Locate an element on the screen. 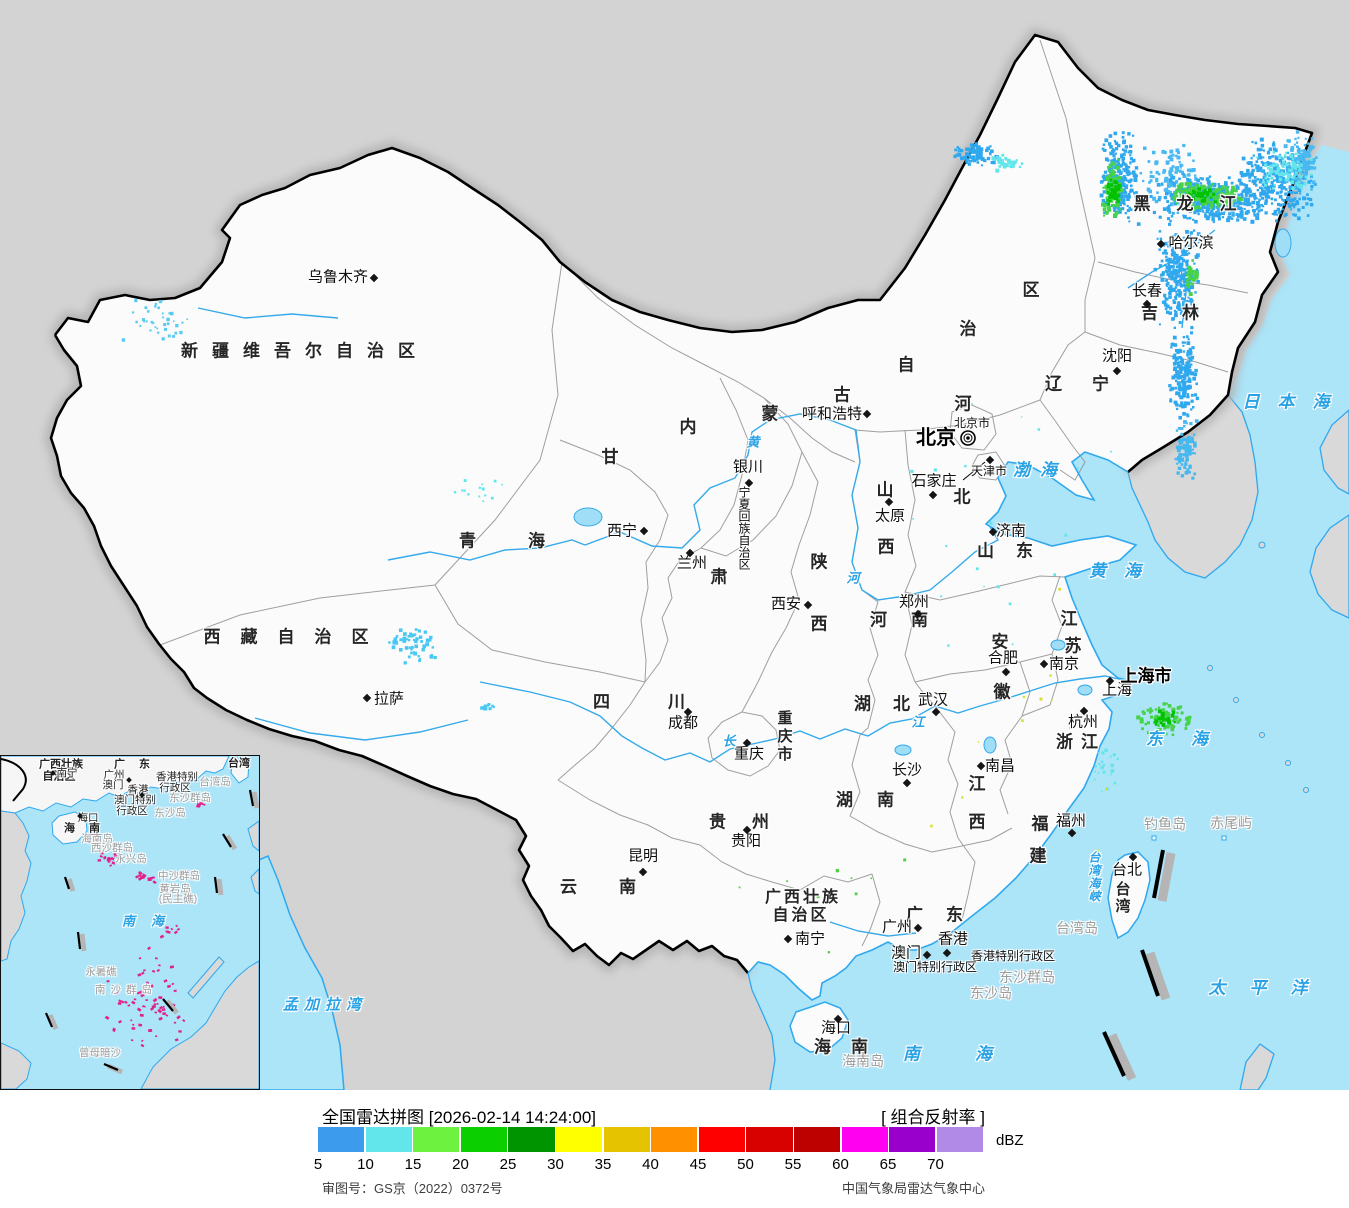  inset-region-label: 广西壮族 is located at coordinates (61, 764).